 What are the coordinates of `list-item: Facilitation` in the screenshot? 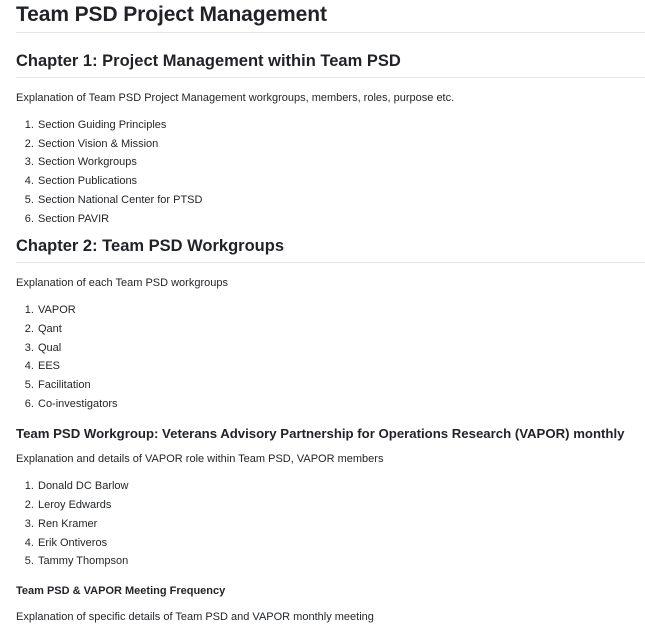 It's located at (341, 385).